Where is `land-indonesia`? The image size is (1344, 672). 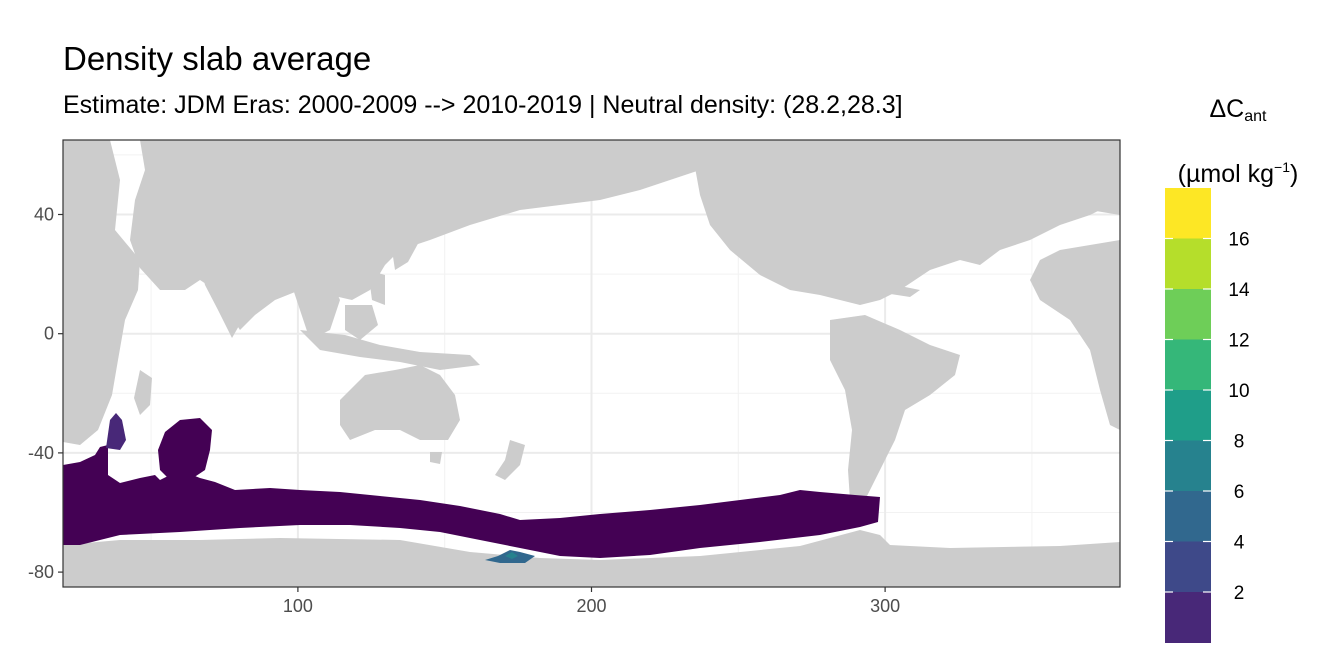 land-indonesia is located at coordinates (390, 350).